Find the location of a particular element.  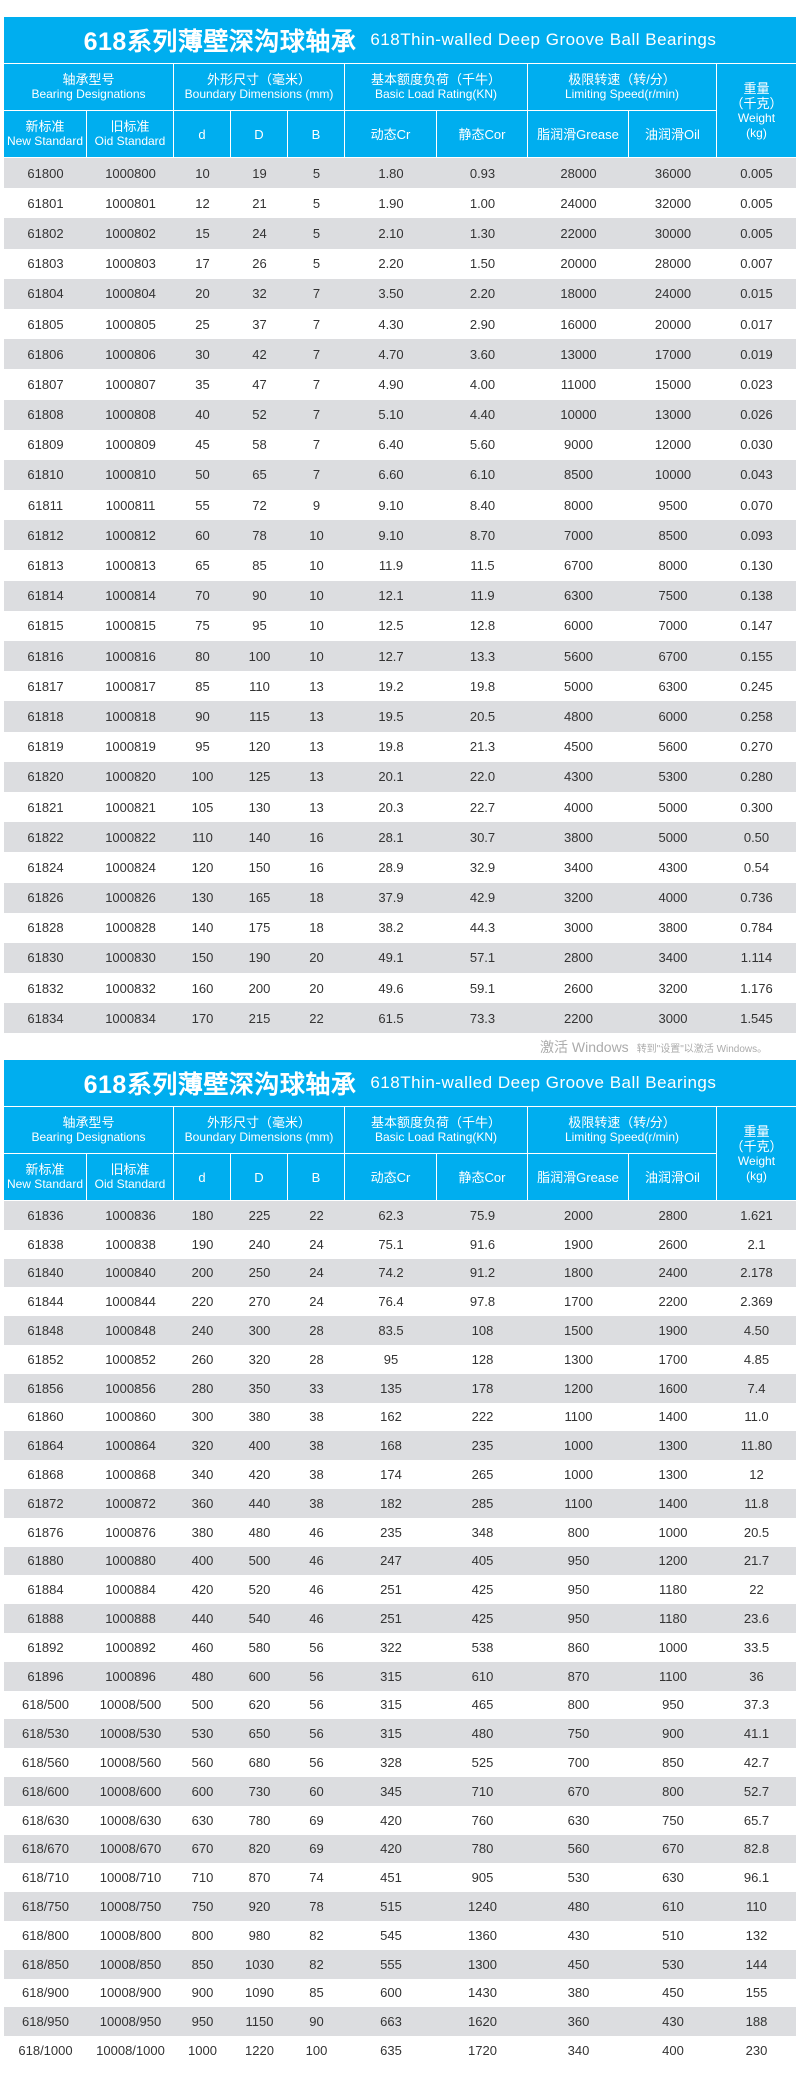

cell-new-standard: 618/600 is located at coordinates (45, 1791).